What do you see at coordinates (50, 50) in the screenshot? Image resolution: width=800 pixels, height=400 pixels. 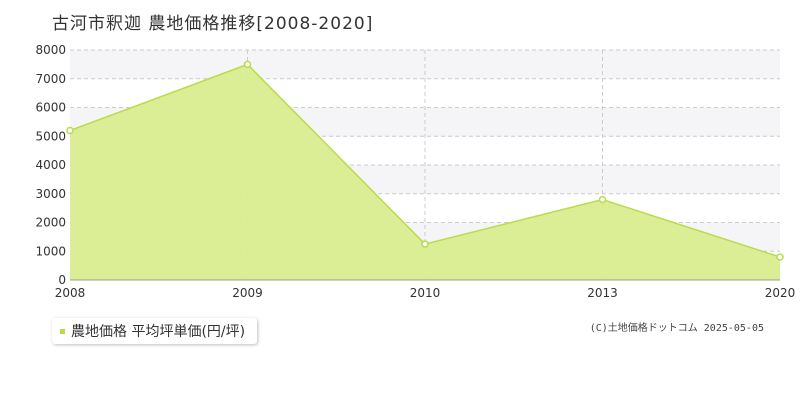 I see `y-tick-label: 8000` at bounding box center [50, 50].